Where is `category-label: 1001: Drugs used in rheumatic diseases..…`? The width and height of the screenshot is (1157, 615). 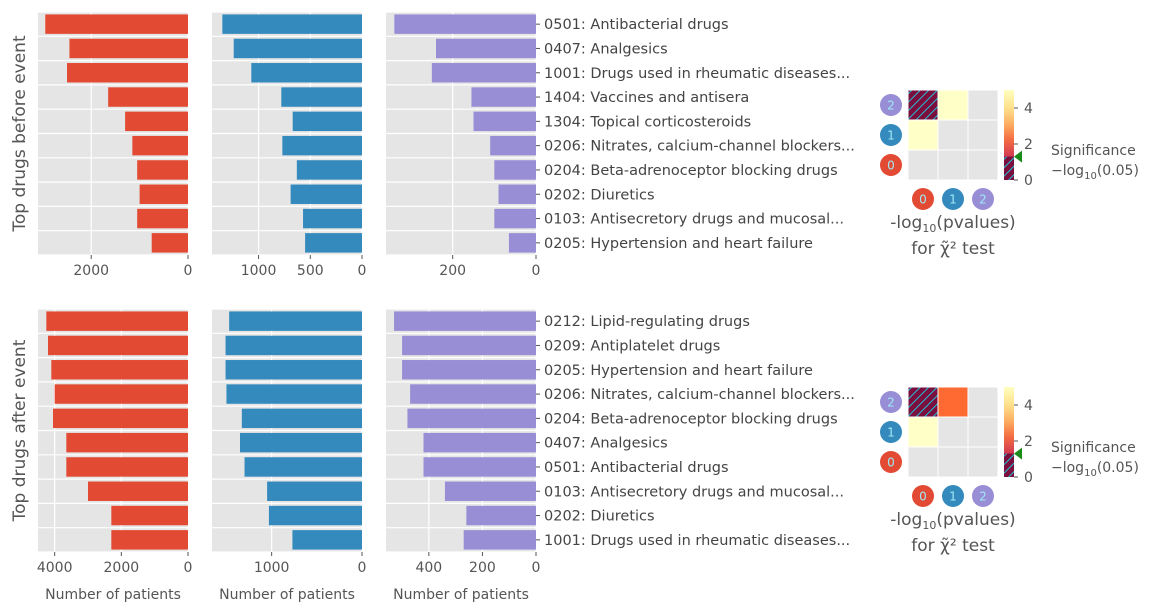
category-label: 1001: Drugs used in rheumatic diseases..… is located at coordinates (697, 541).